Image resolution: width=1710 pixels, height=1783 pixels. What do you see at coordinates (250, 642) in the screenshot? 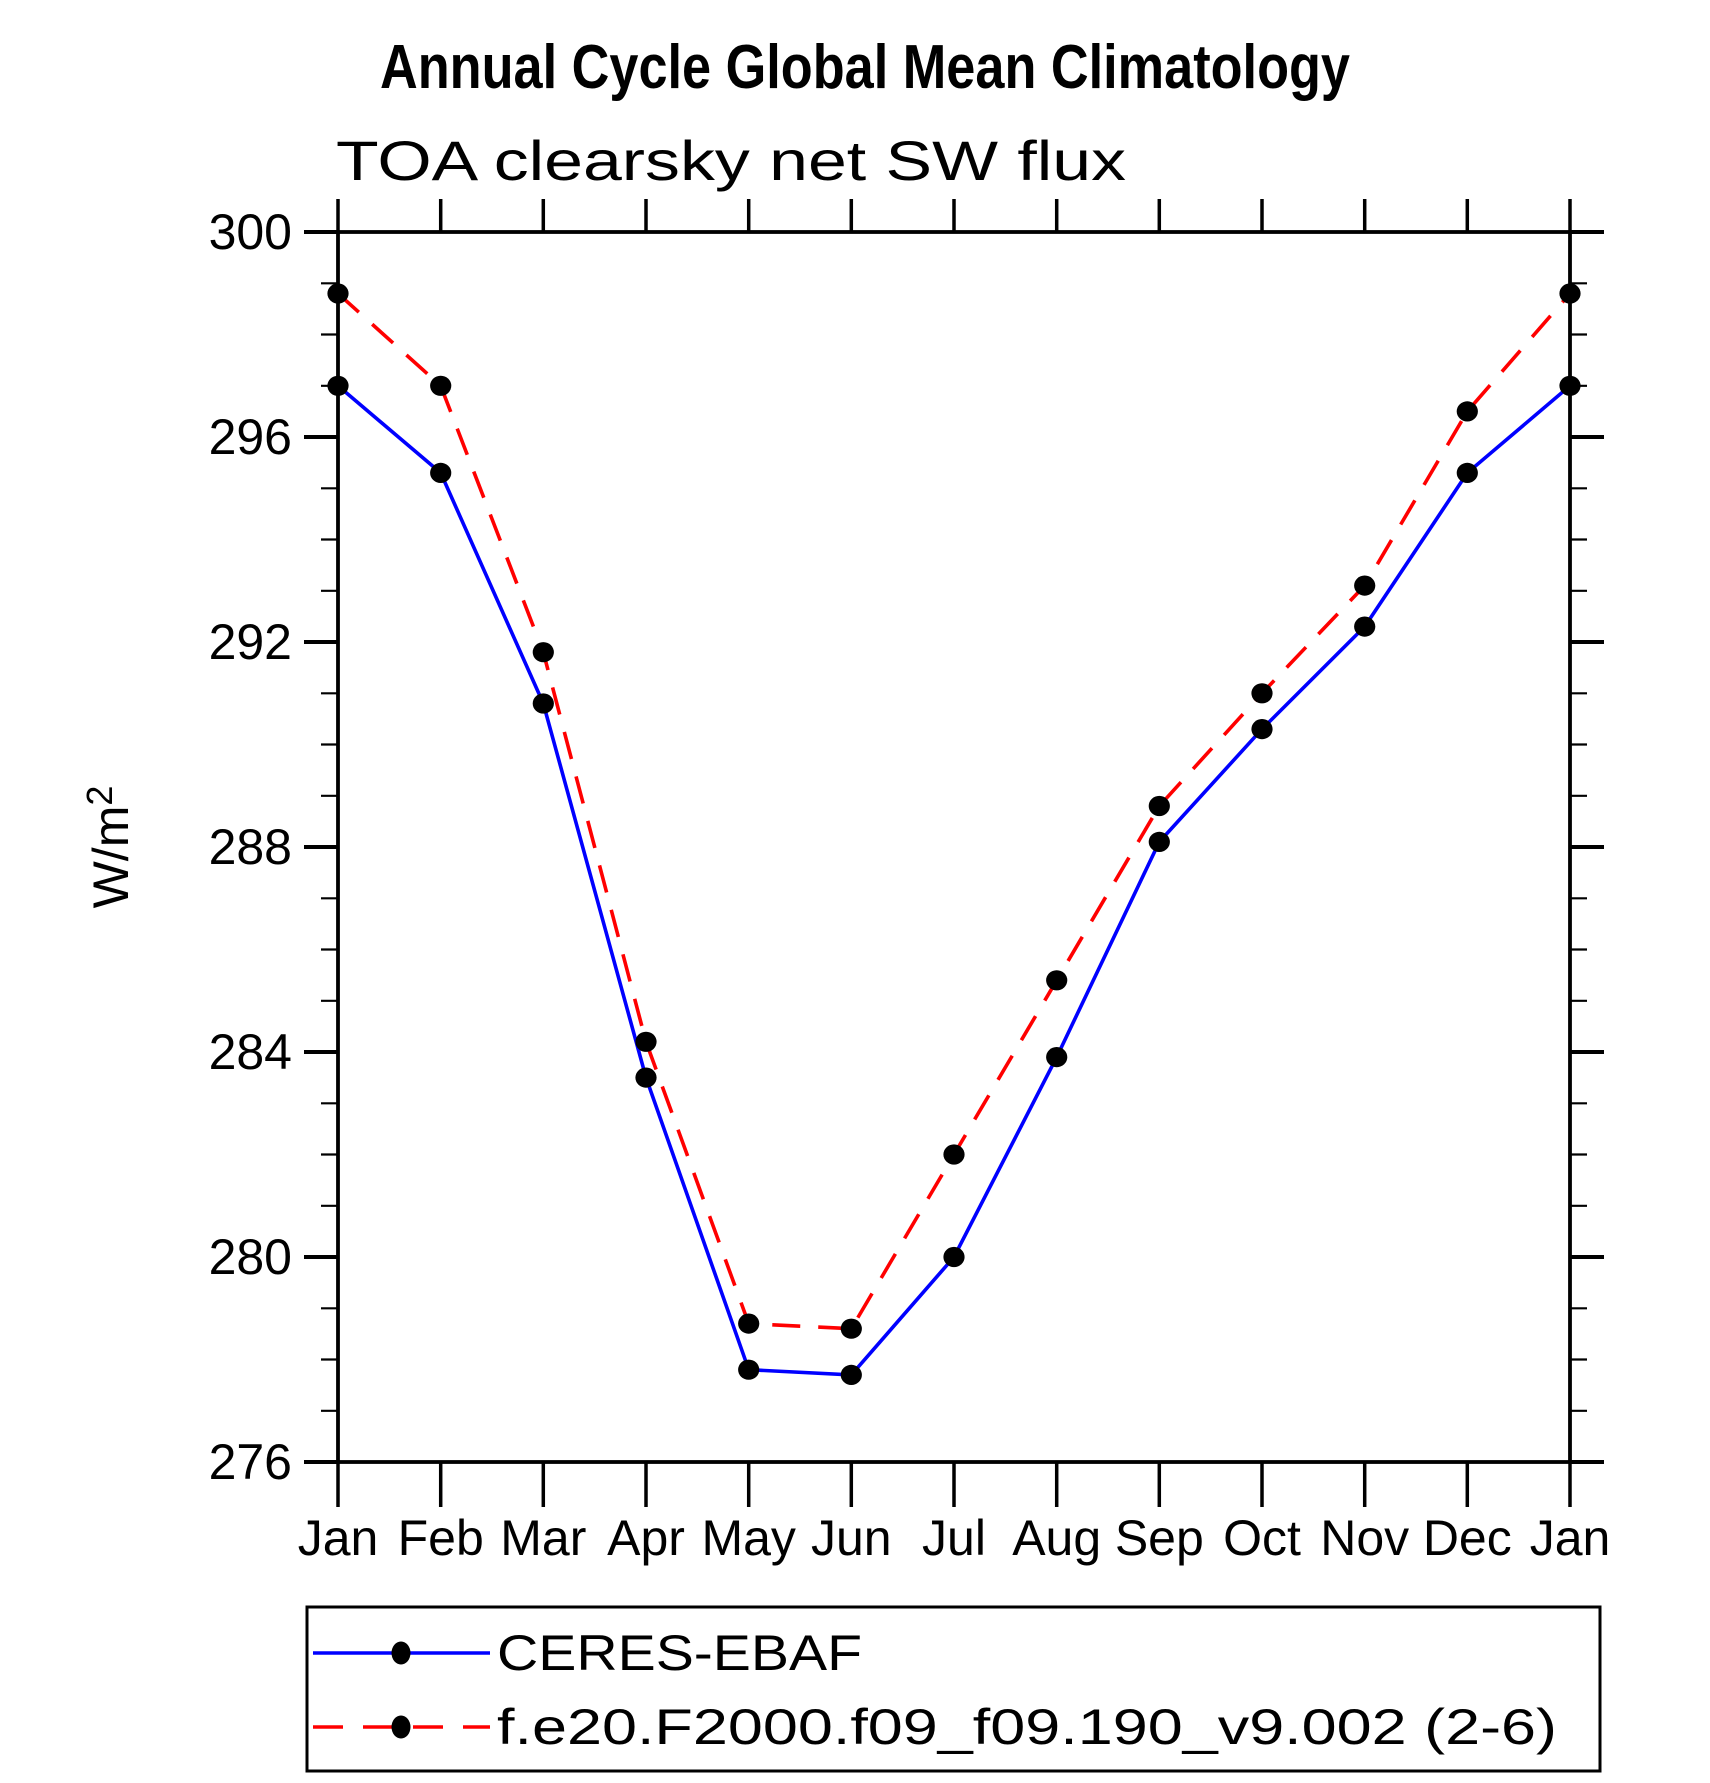
I see `y-axis-tick-label: 292` at bounding box center [250, 642].